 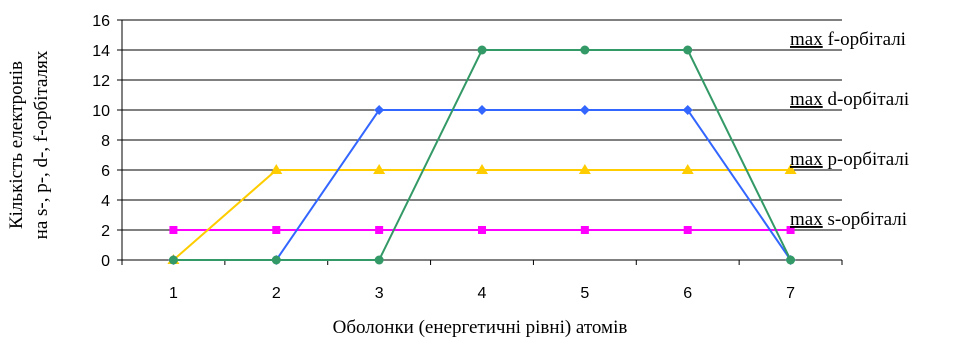 I want to click on x-tick-label: 2, so click(x=276, y=293).